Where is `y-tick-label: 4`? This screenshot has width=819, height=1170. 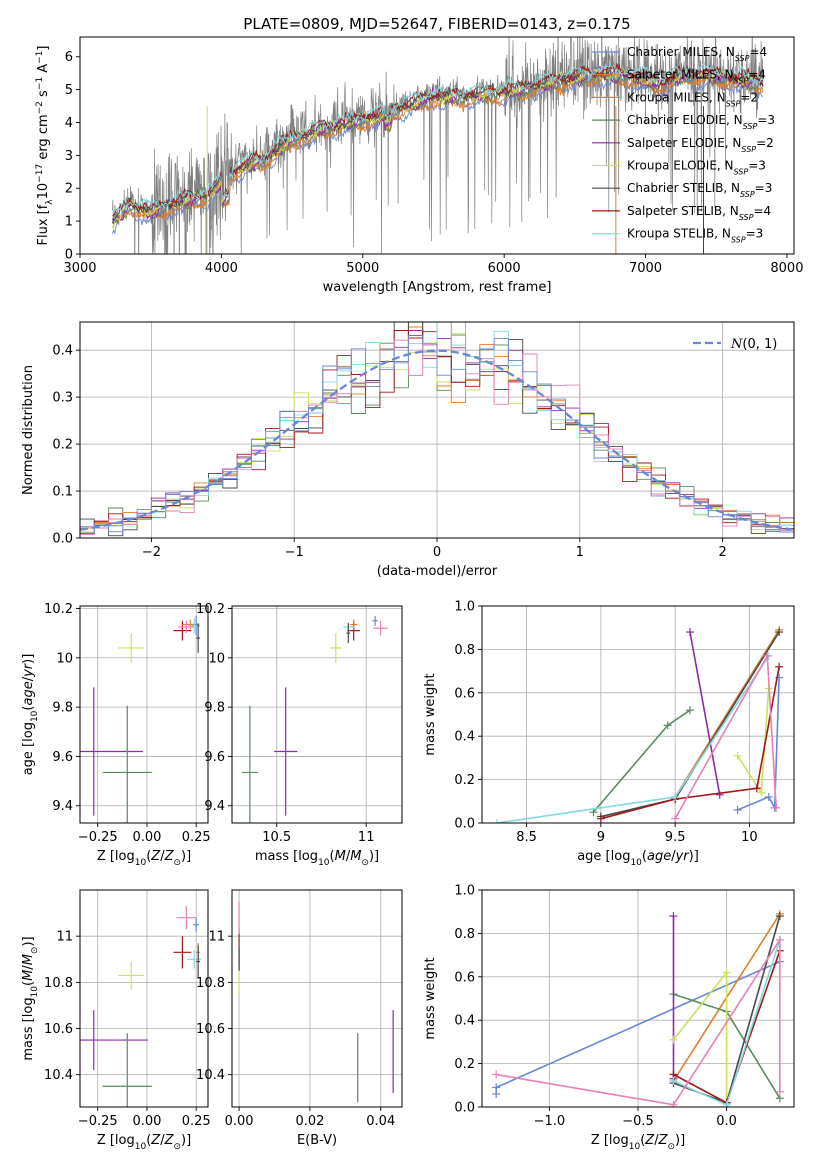 y-tick-label: 4 is located at coordinates (69, 123).